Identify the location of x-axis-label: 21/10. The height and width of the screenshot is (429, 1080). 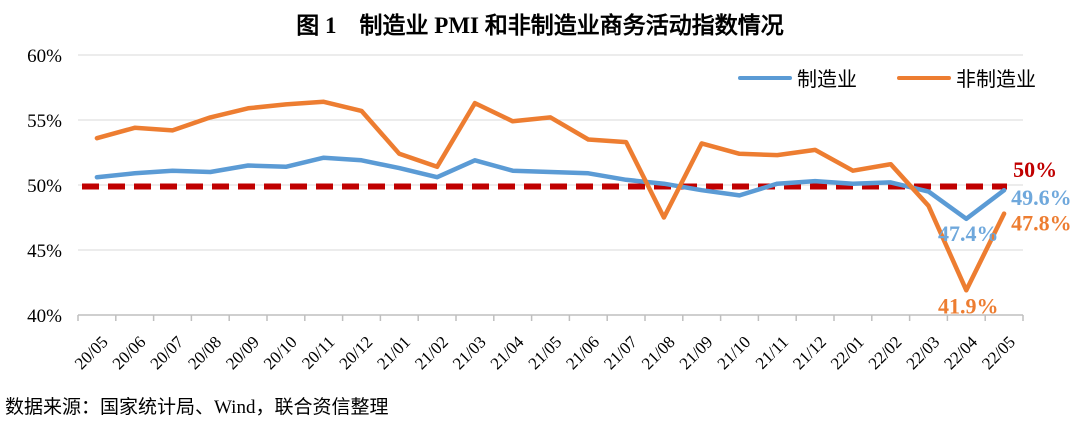
(734, 352).